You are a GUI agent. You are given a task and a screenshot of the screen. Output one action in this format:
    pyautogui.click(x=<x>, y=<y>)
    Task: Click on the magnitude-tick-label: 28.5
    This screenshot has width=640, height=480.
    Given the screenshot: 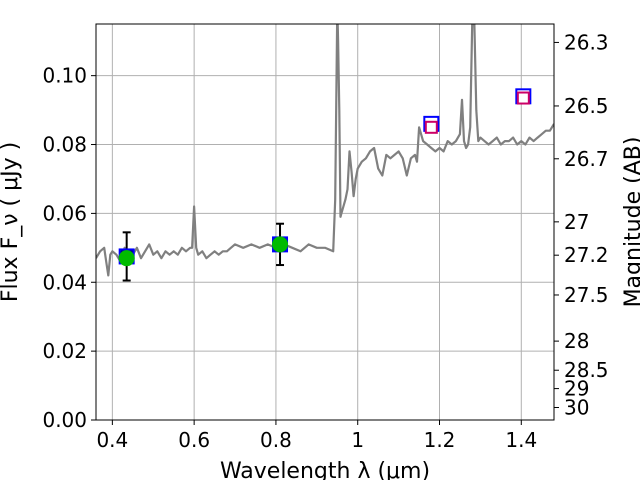 What is the action you would take?
    pyautogui.click(x=586, y=370)
    